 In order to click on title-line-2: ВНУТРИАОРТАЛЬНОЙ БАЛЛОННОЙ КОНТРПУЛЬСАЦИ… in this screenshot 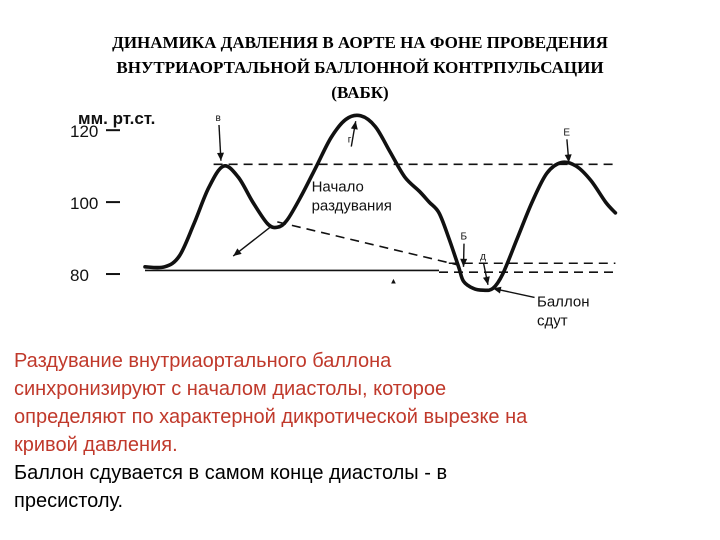, I will do `click(360, 67)`.